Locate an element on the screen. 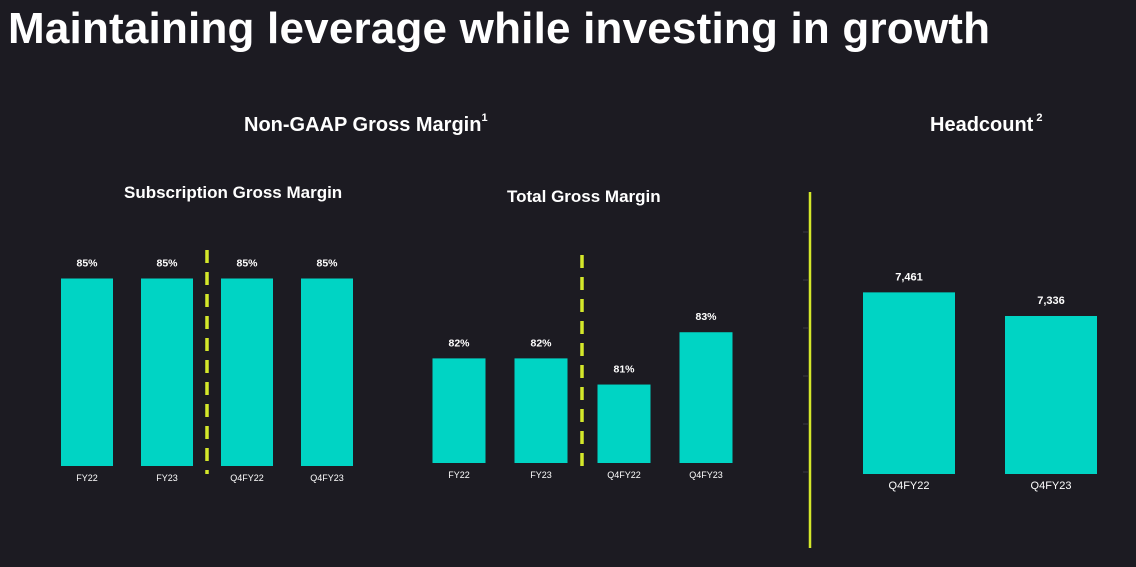 The image size is (1136, 567). headcount-category-label: Q4FY22 is located at coordinates (909, 486).